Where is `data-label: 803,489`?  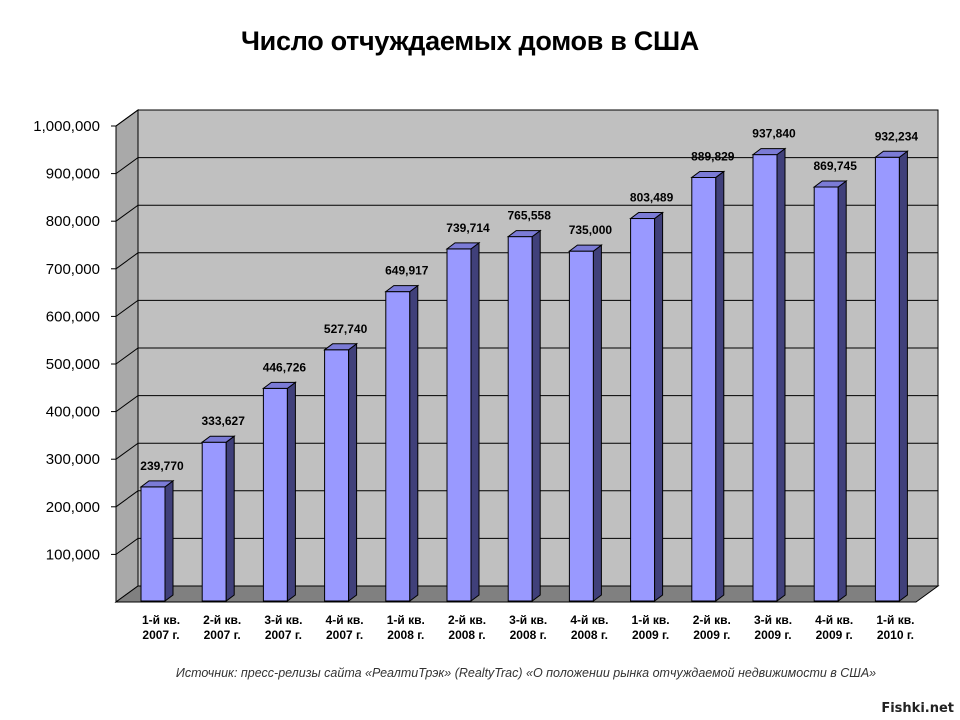 data-label: 803,489 is located at coordinates (652, 198).